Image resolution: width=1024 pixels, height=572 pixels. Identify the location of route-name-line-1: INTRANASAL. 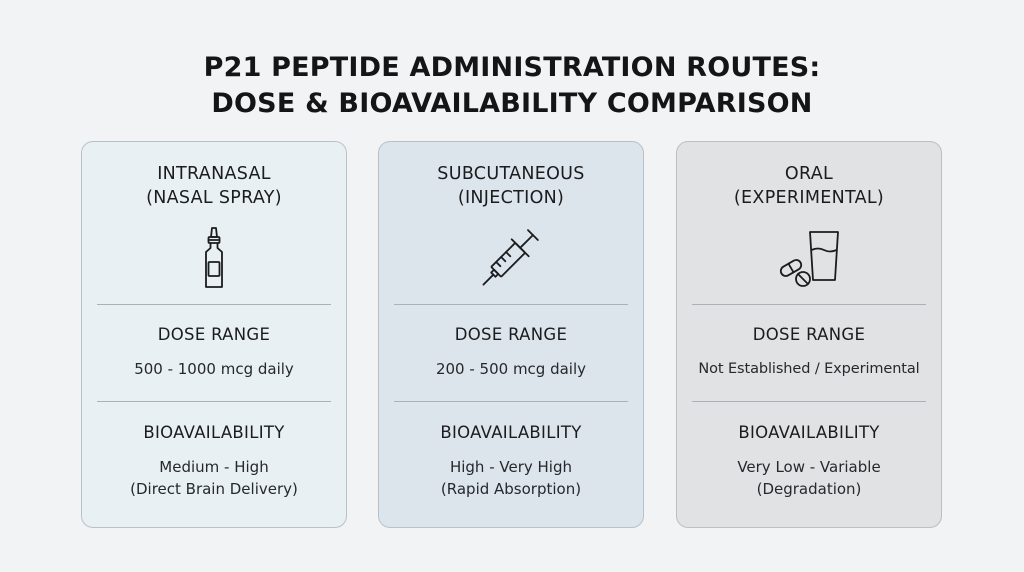
(214, 174).